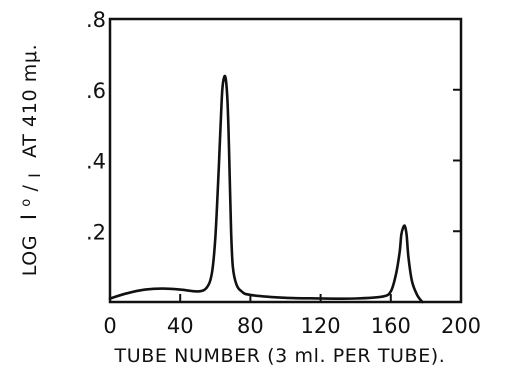  I want to click on y-tick-label: .4, so click(96, 162).